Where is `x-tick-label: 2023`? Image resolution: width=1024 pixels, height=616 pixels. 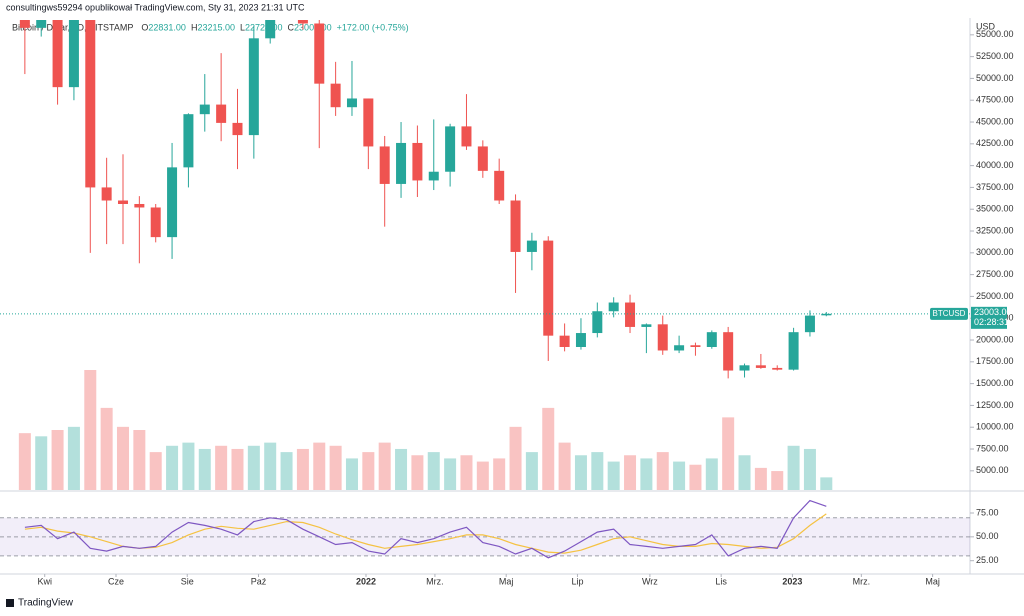
x-tick-label: 2023 is located at coordinates (792, 581).